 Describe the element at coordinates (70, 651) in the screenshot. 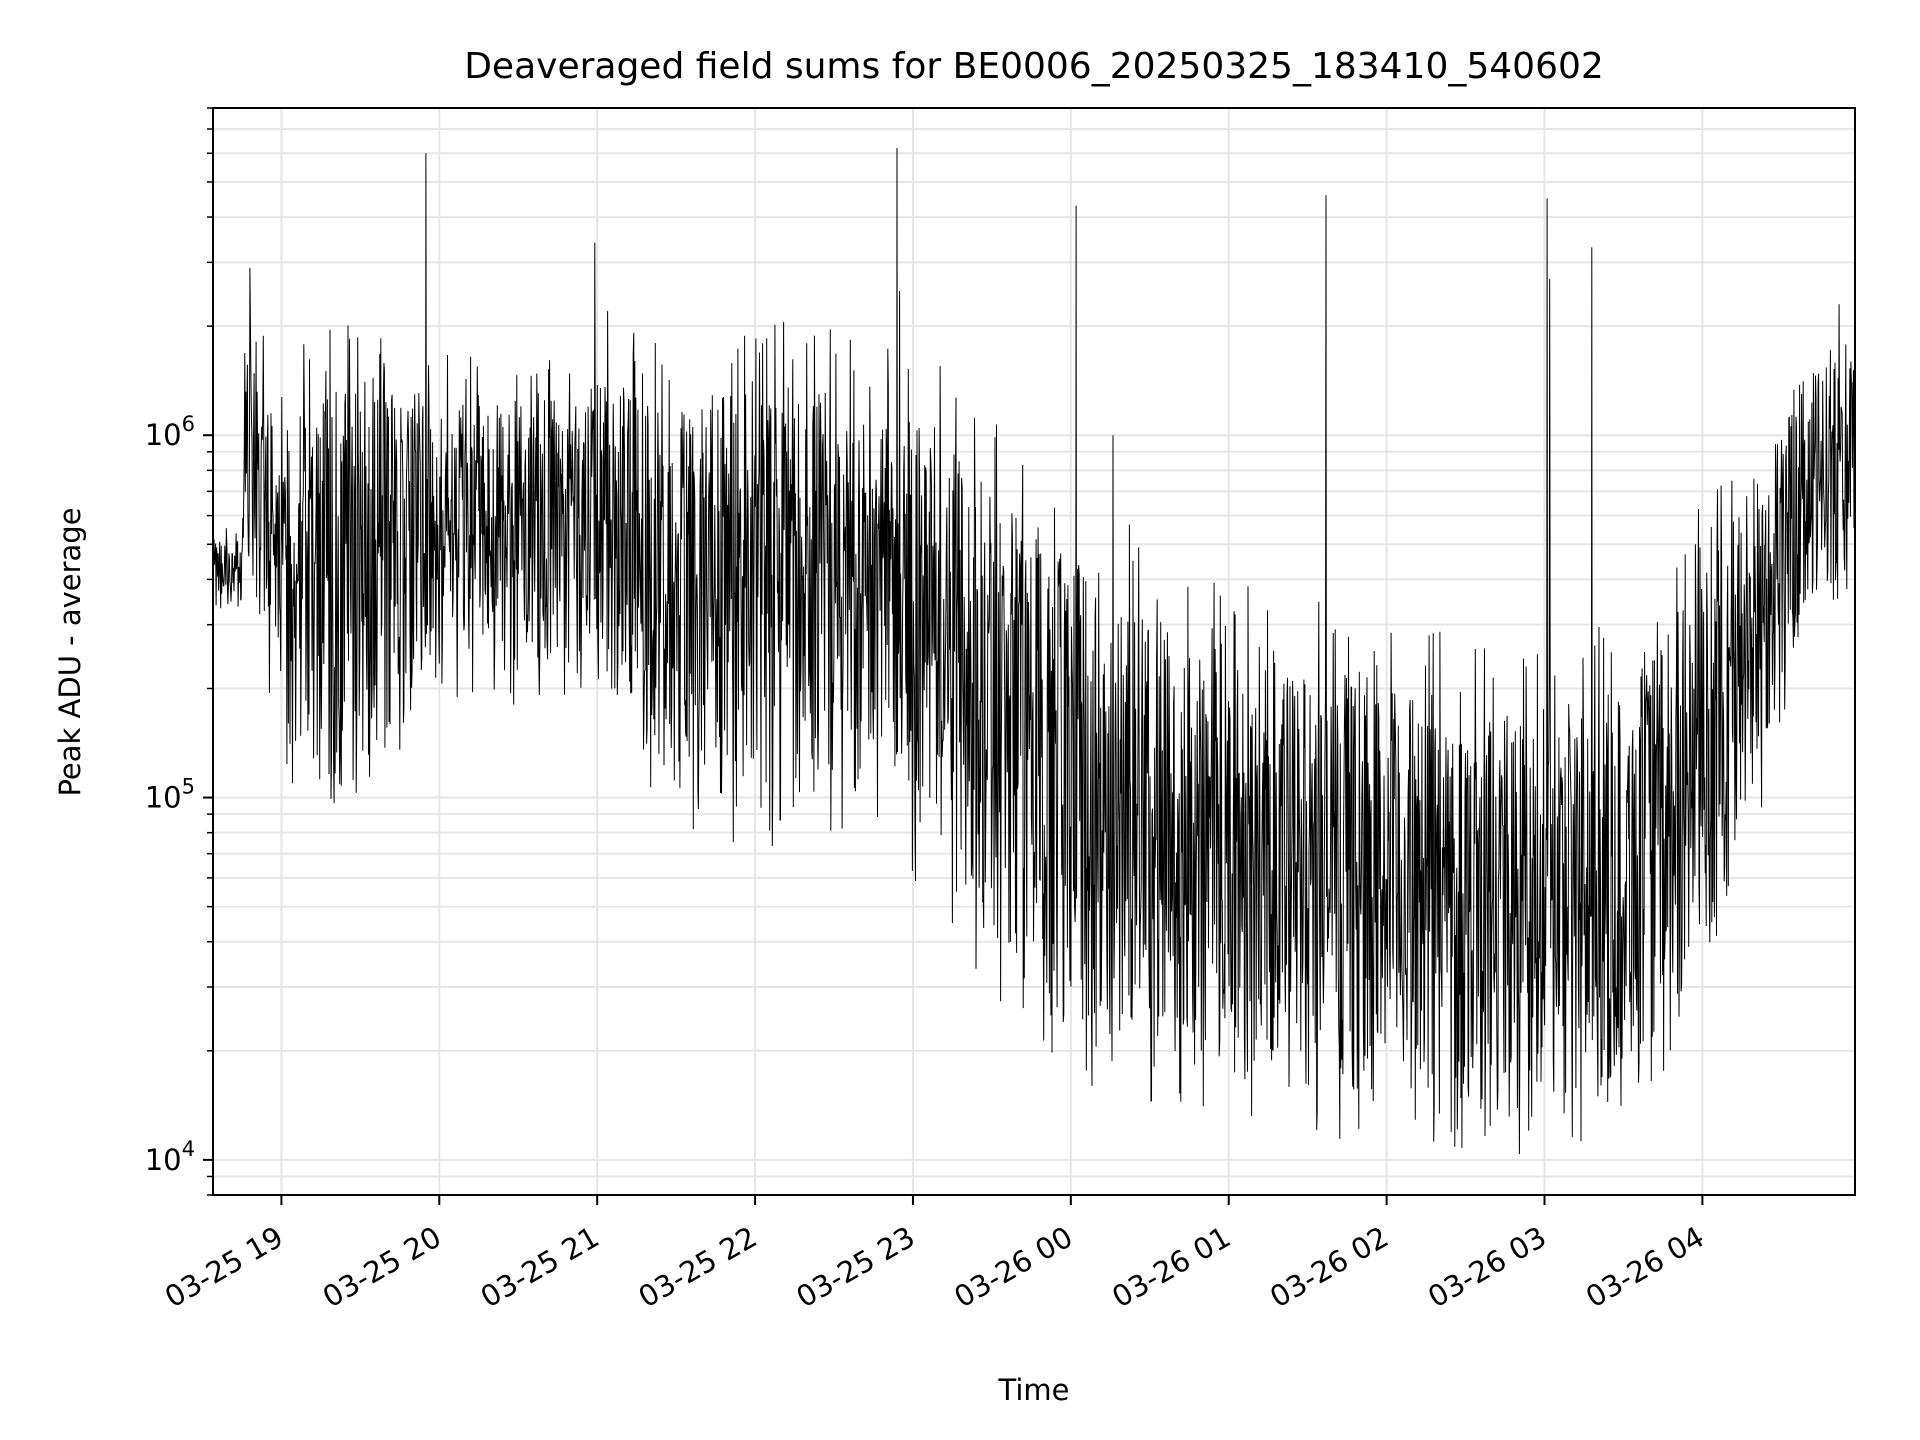

I see `y-axis-label: Peak ADU - average` at that location.